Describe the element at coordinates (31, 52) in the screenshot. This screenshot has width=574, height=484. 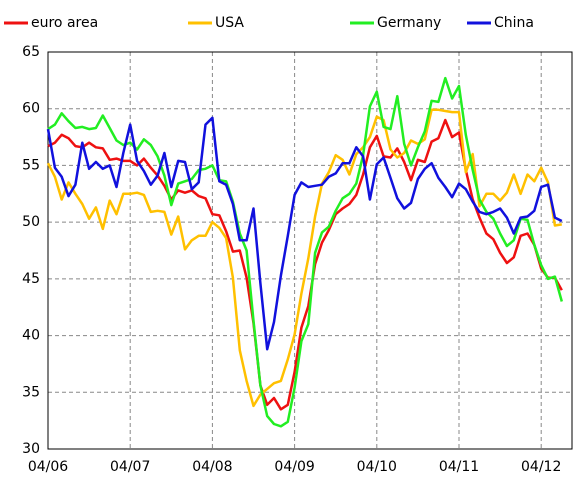
I see `y-tick-label: 65` at that location.